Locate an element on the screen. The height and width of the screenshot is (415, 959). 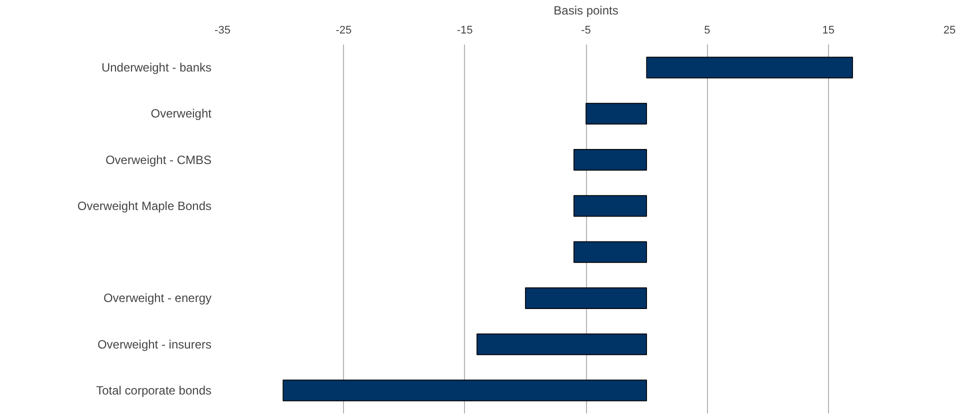
x-tick-label: -25 is located at coordinates (344, 30).